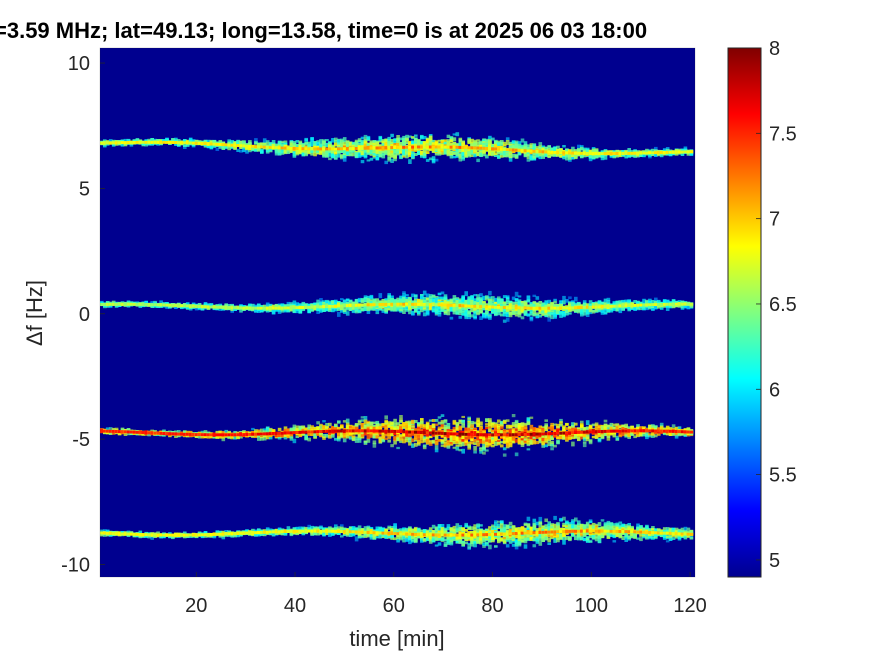  Describe the element at coordinates (81, 440) in the screenshot. I see `y-tick-label: -5` at that location.